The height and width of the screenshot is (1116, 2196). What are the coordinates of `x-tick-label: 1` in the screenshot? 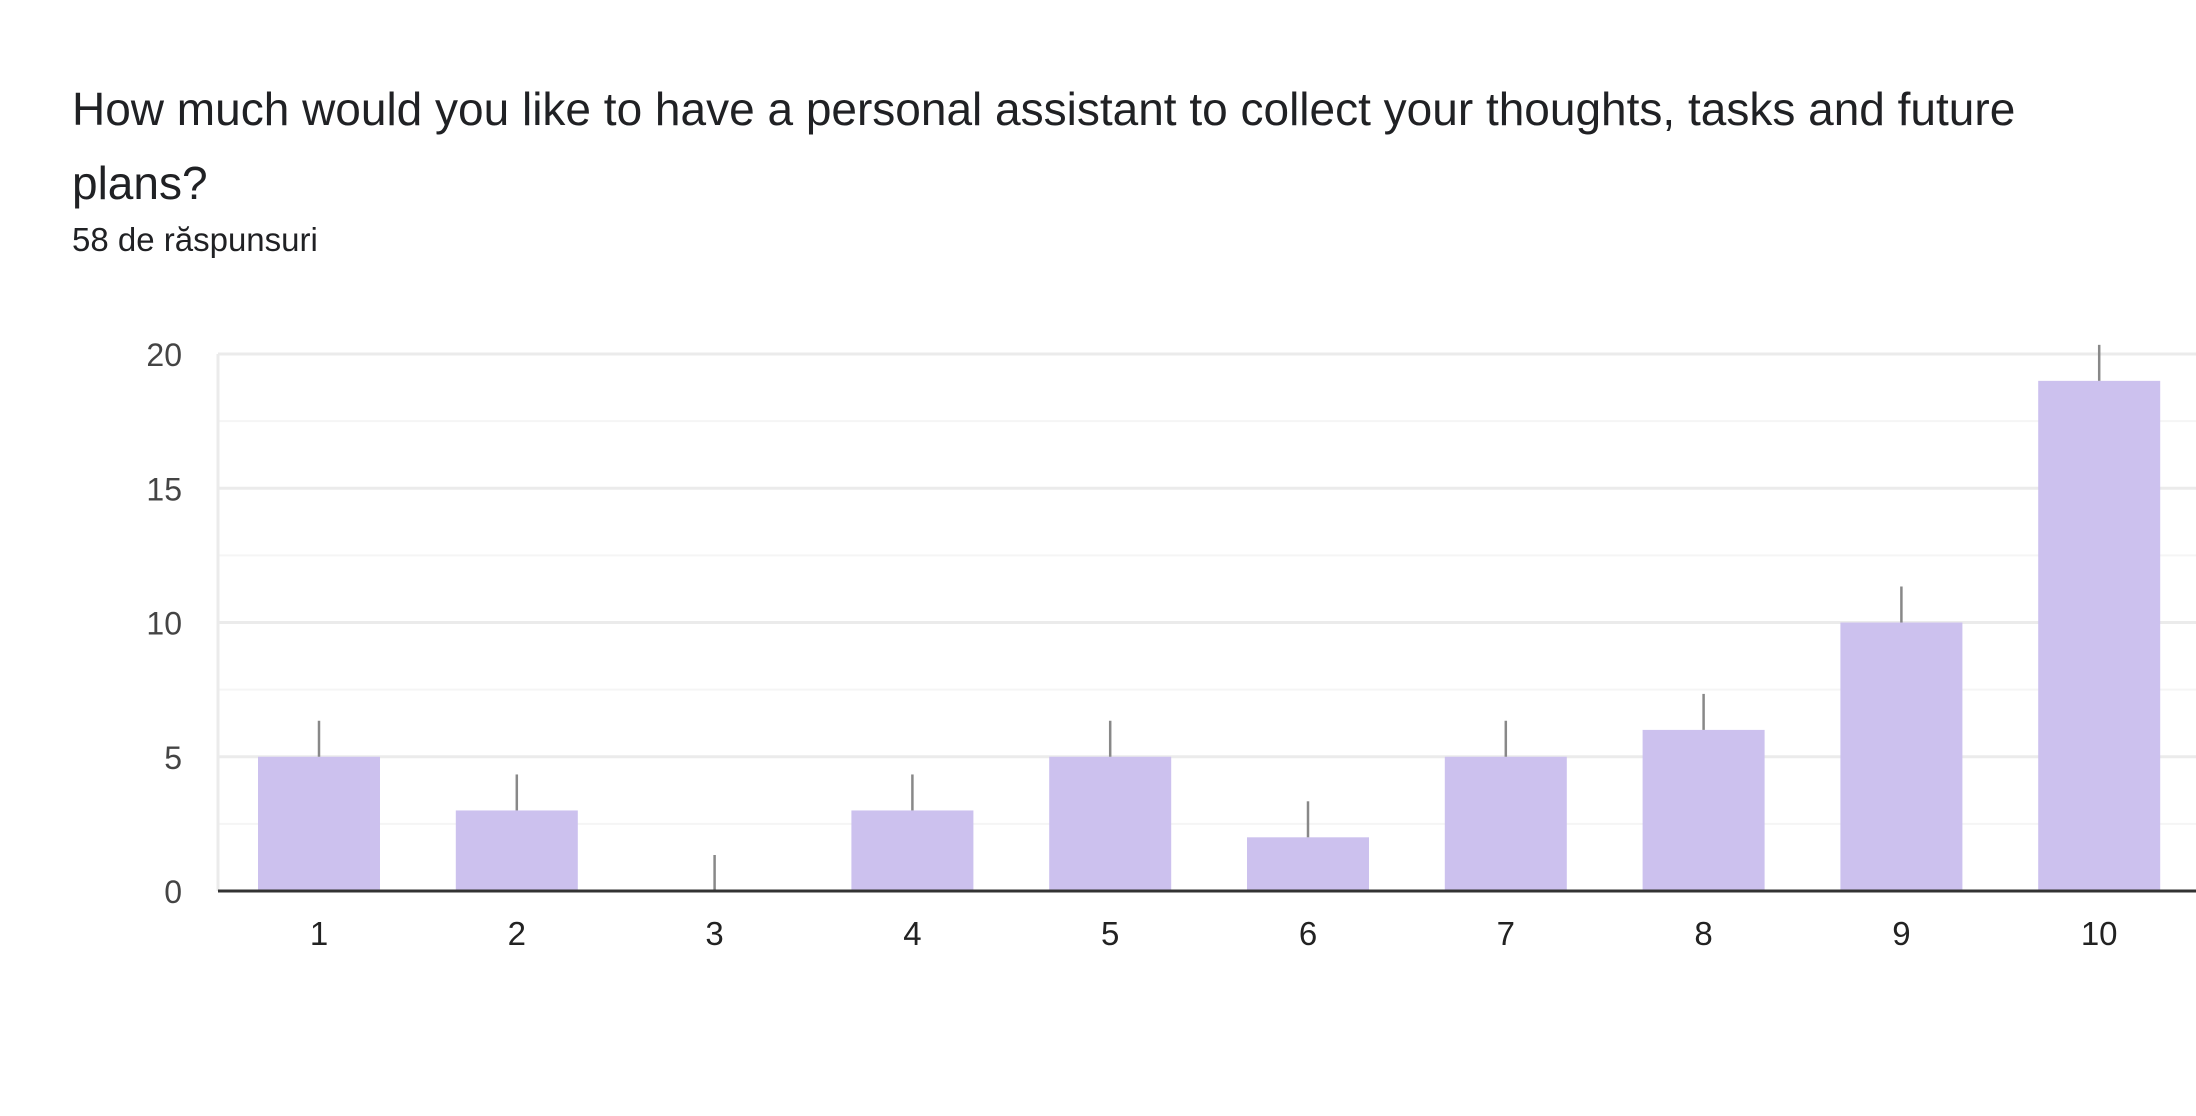 It's located at (319, 933).